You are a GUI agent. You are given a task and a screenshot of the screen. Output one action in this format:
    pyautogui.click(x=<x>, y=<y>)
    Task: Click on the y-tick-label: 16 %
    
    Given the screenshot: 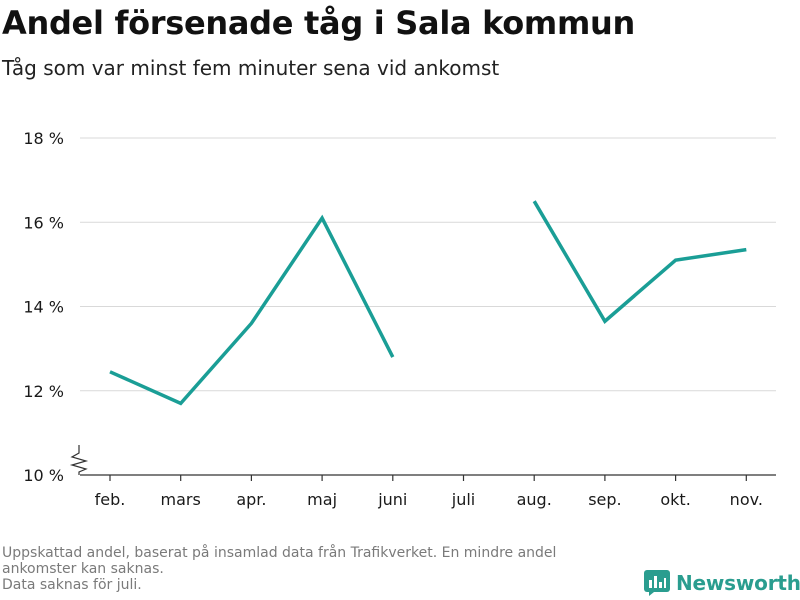 What is the action you would take?
    pyautogui.click(x=43, y=222)
    